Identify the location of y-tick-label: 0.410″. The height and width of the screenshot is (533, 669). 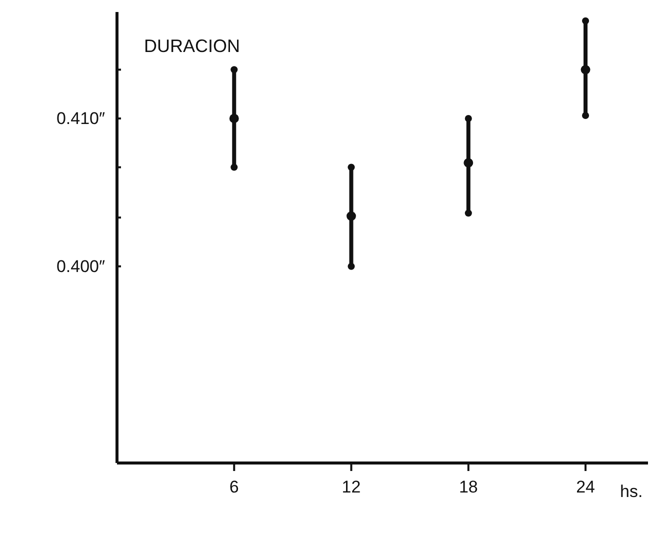
(80, 118).